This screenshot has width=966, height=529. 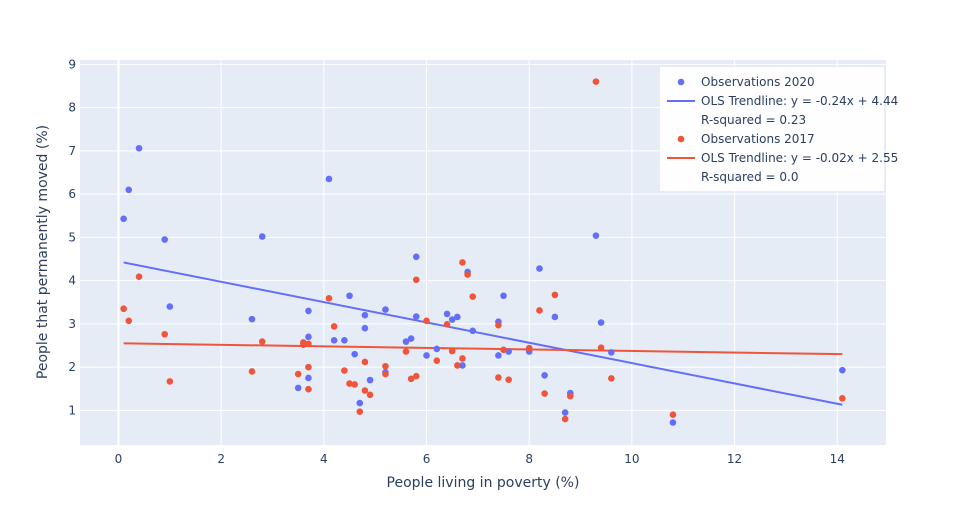 What do you see at coordinates (799, 158) in the screenshot?
I see `legend-label: OLS Trendline: y = -0.02x + 2.55` at bounding box center [799, 158].